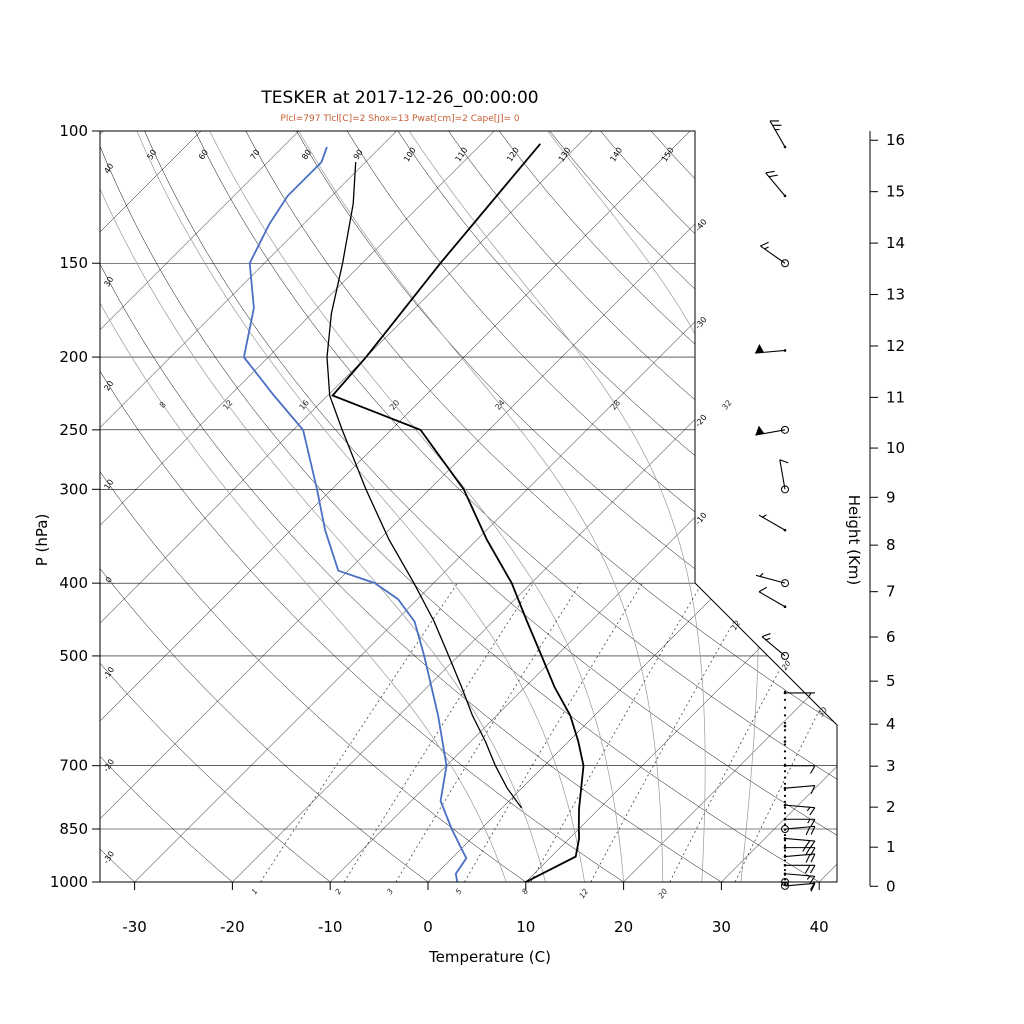  I want to click on pressure-tick-label: 200, so click(73, 357).